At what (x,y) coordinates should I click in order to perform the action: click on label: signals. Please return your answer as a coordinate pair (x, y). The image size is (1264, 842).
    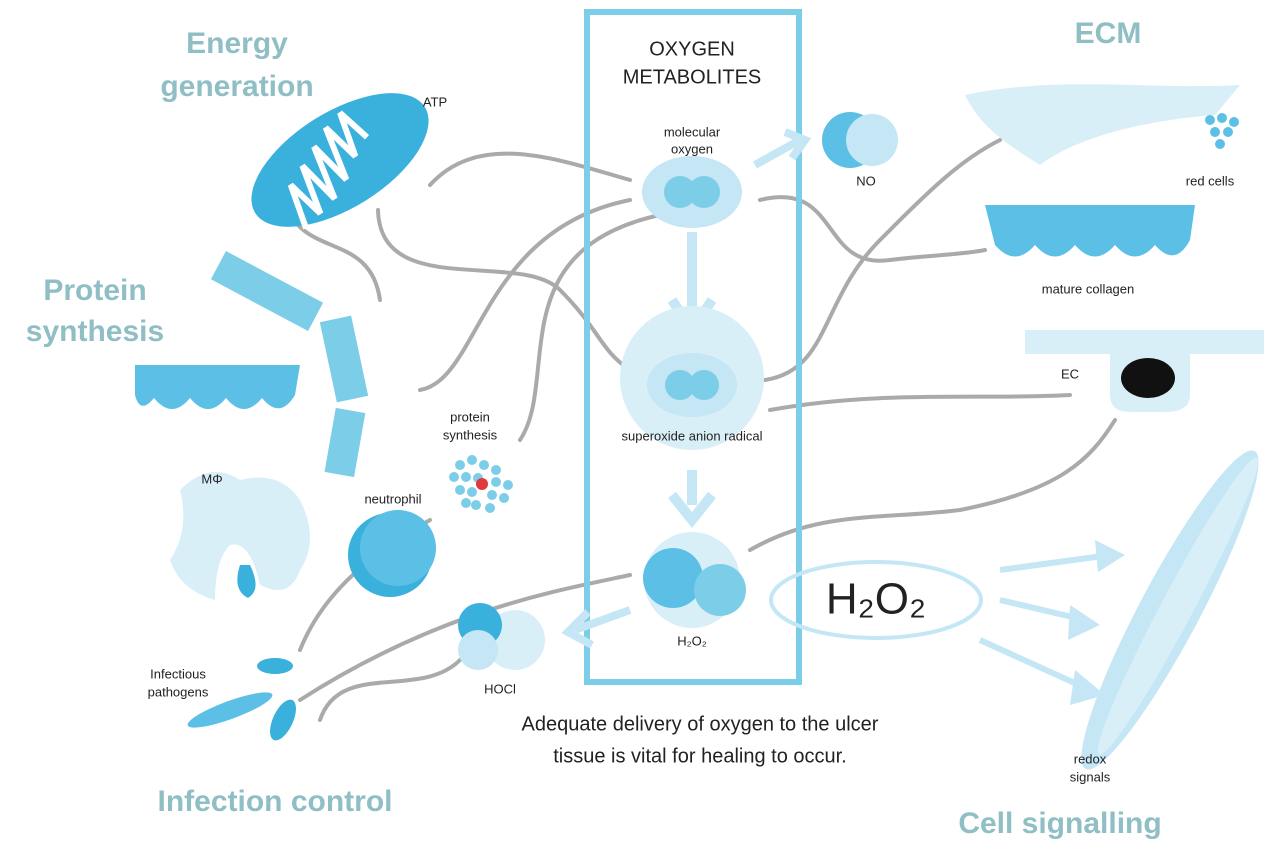
    Looking at the image, I should click on (1090, 776).